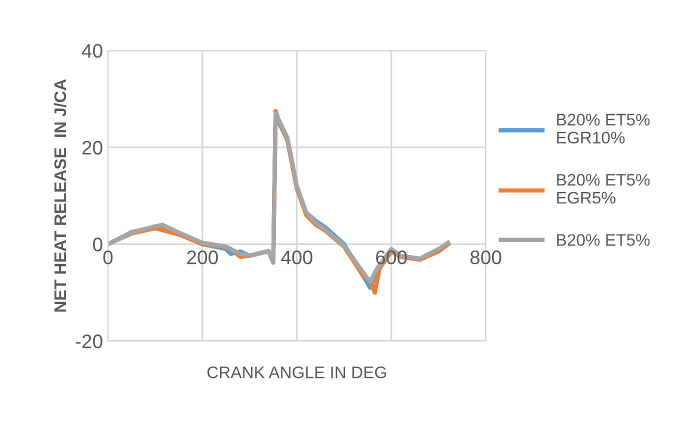 The width and height of the screenshot is (692, 421). What do you see at coordinates (603, 240) in the screenshot?
I see `legend-label: B20% ET5%` at bounding box center [603, 240].